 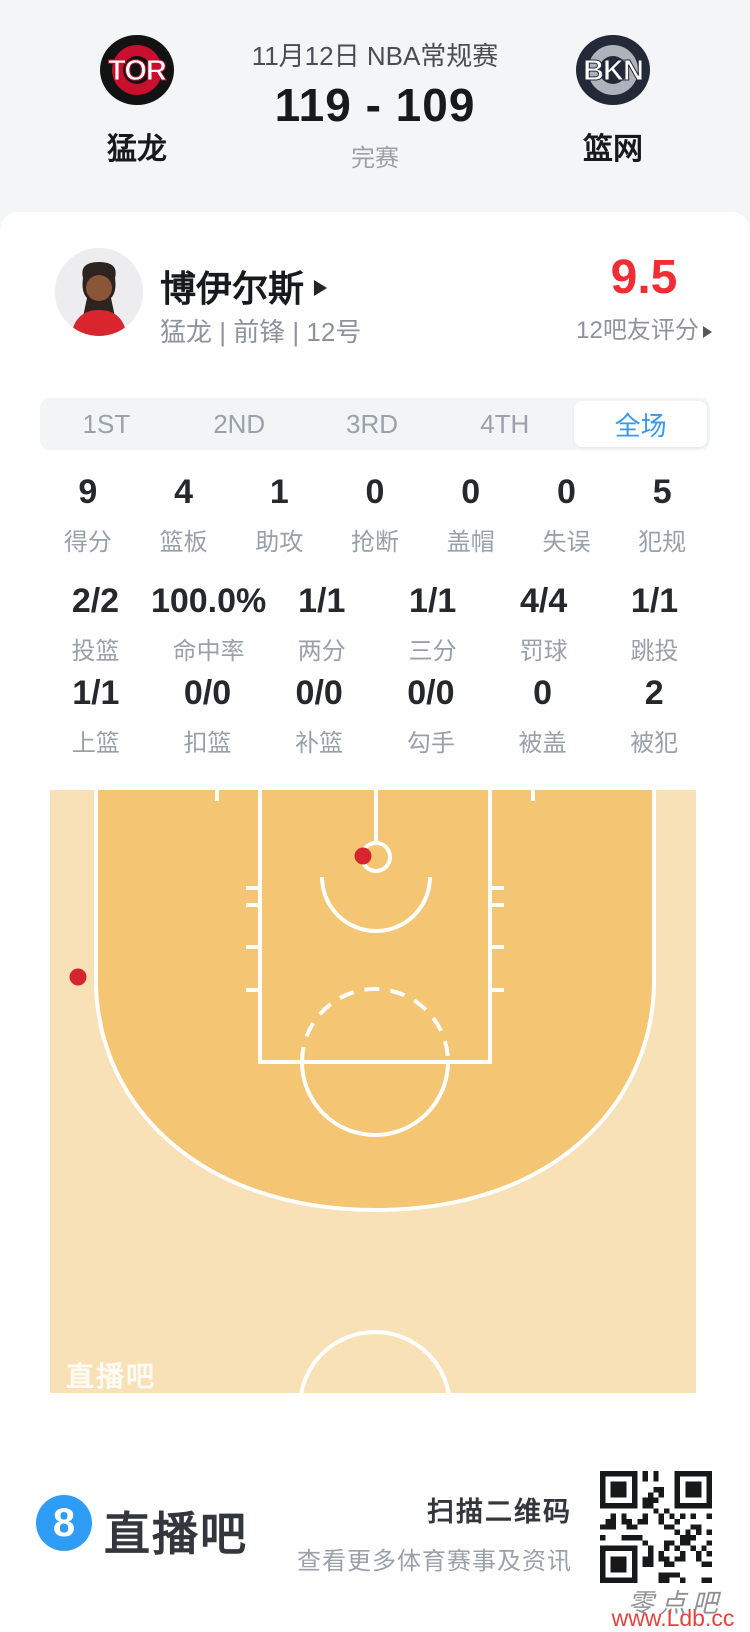 I want to click on tab-2nd: 2ND, so click(x=239, y=423).